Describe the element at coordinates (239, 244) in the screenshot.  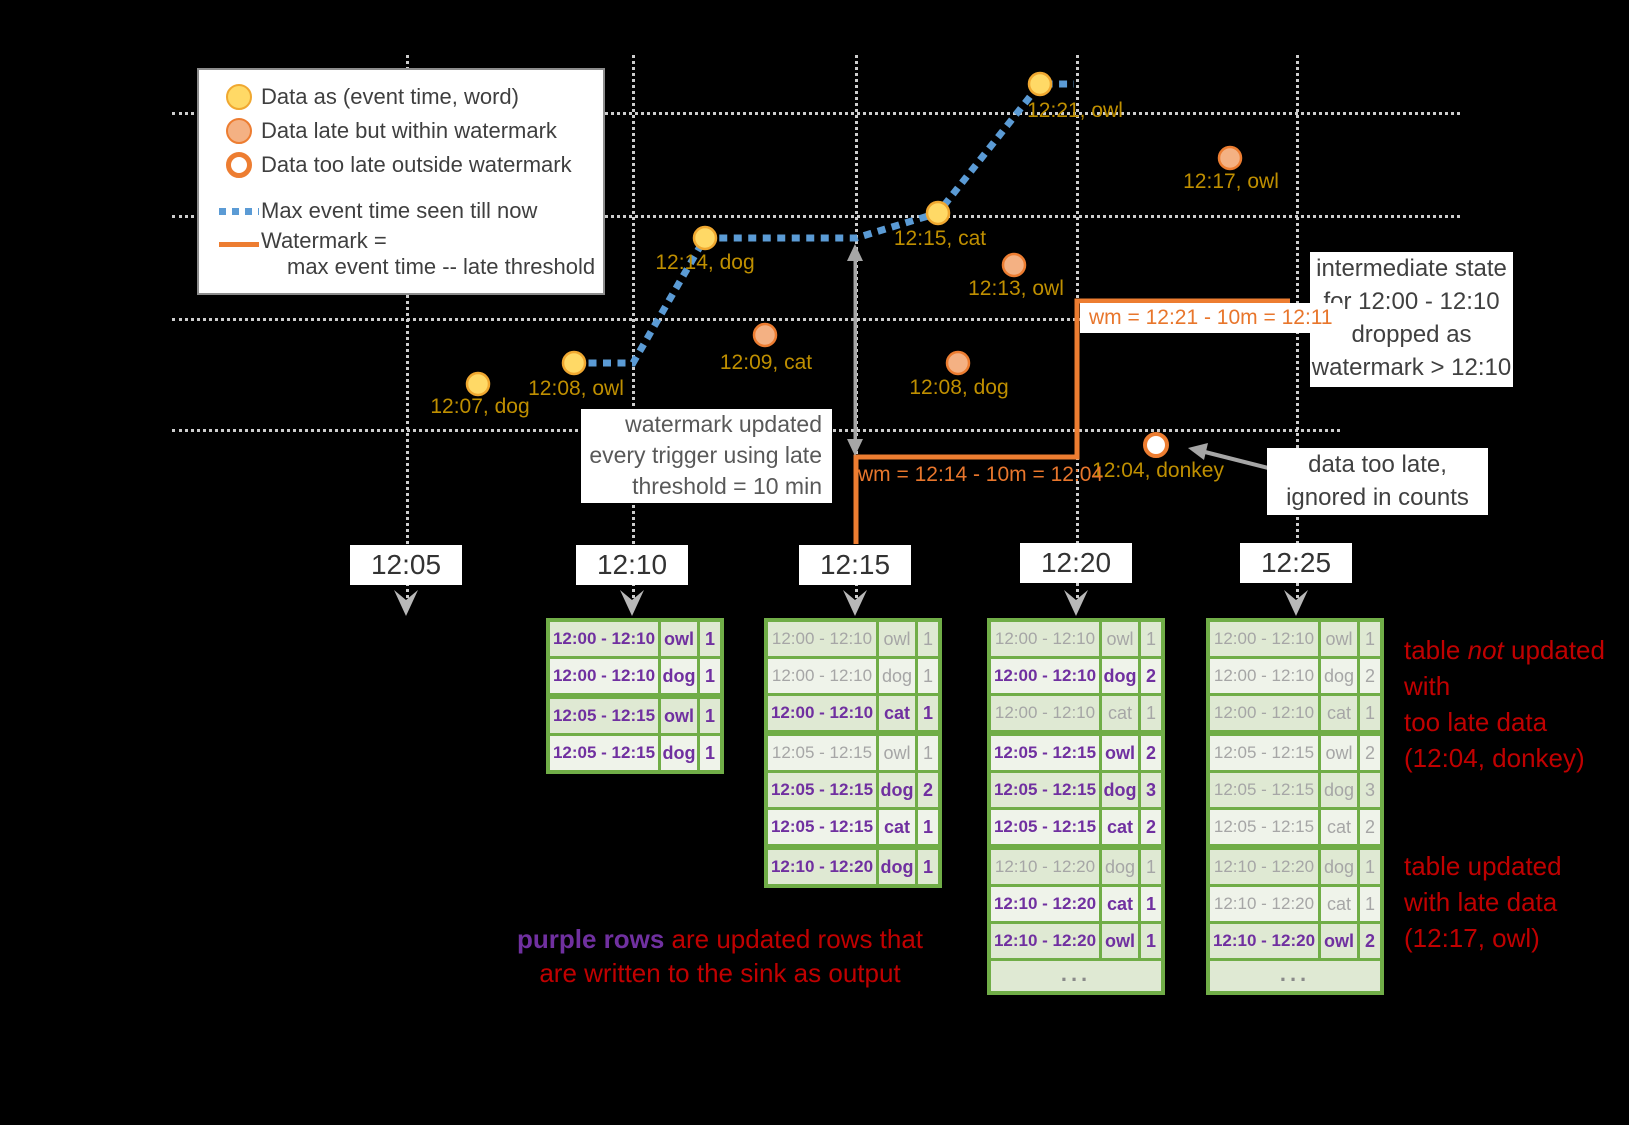
I see `watermark-line-icon` at that location.